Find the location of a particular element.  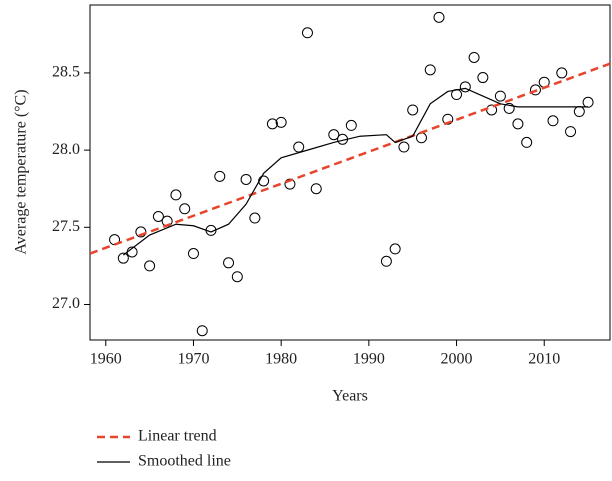

y-axis-label: Average temperature (°C) is located at coordinates (21, 171).